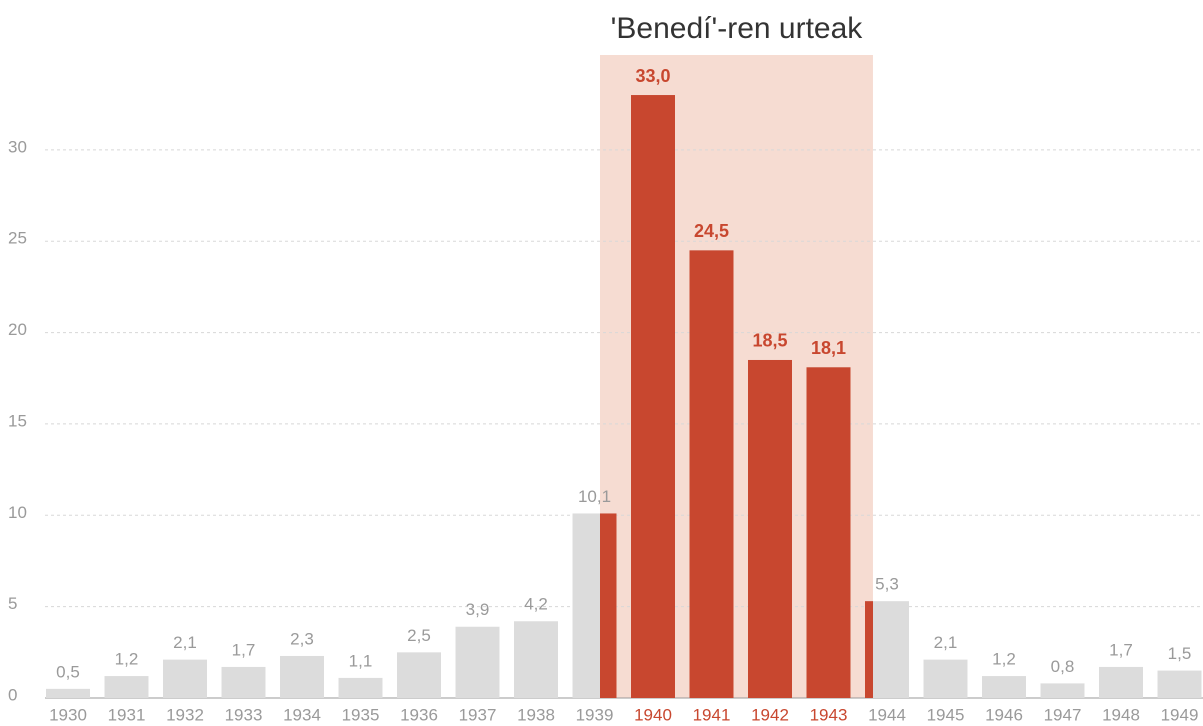 This screenshot has height=726, width=1203. What do you see at coordinates (68, 671) in the screenshot?
I see `value-label: 0,5` at bounding box center [68, 671].